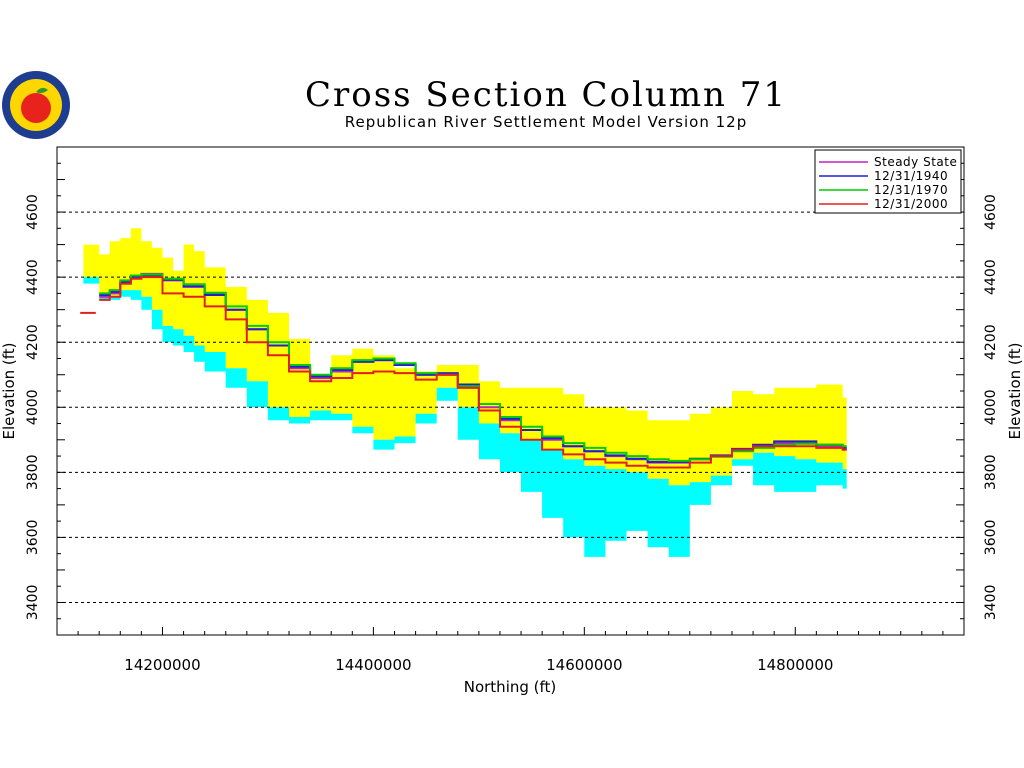 The width and height of the screenshot is (1024, 768). What do you see at coordinates (991, 277) in the screenshot?
I see `y-tick-label-right: 4400` at bounding box center [991, 277].